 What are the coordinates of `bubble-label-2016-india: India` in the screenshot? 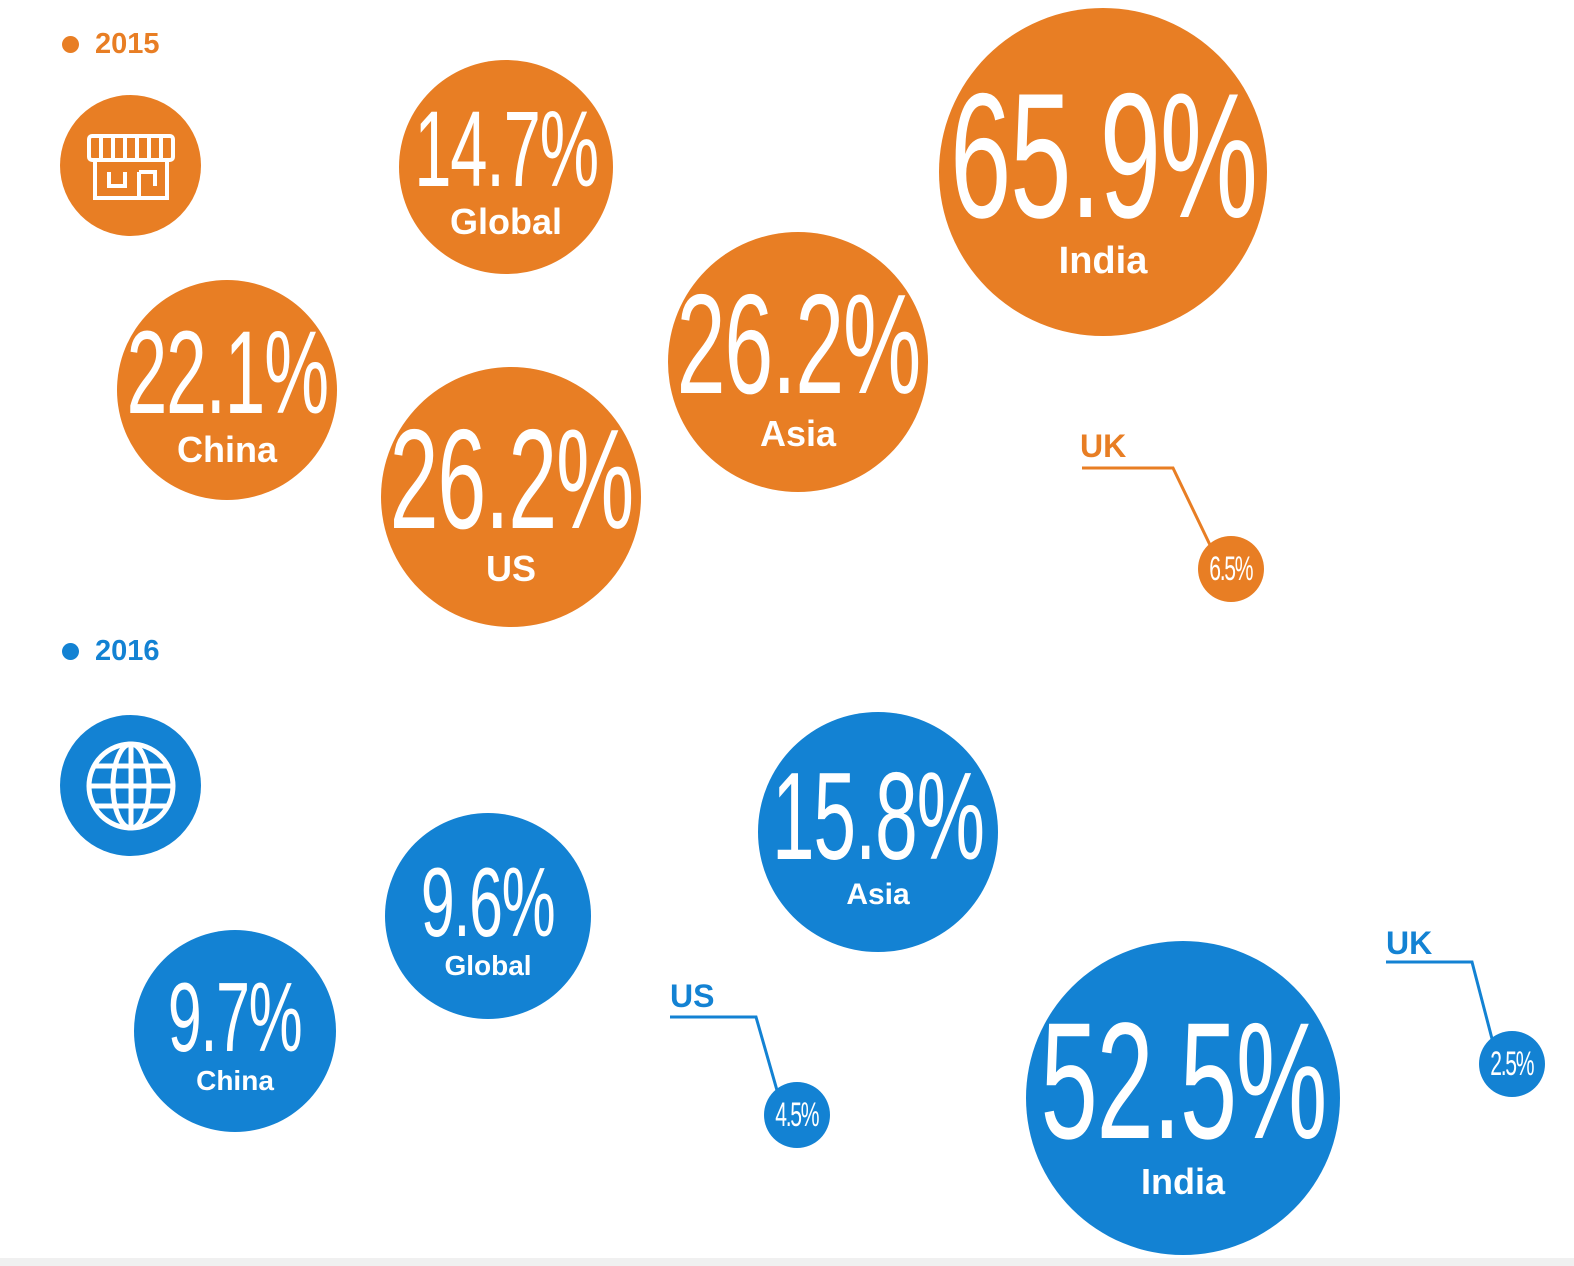 It's located at (1182, 1181).